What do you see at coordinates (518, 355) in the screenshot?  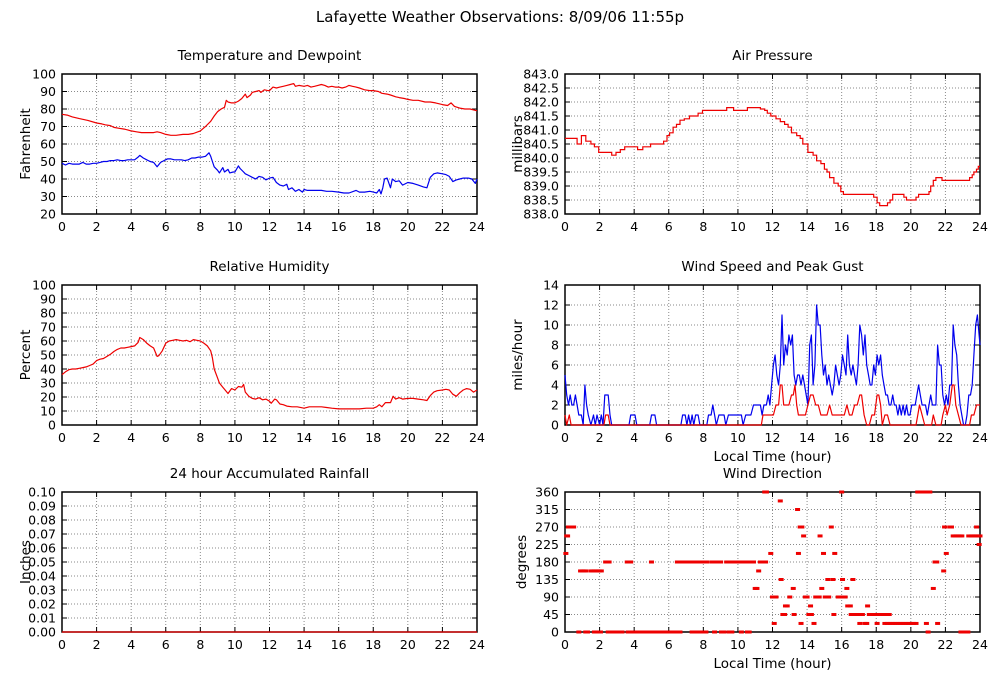 I see `y-axis-label: miles/hour` at bounding box center [518, 355].